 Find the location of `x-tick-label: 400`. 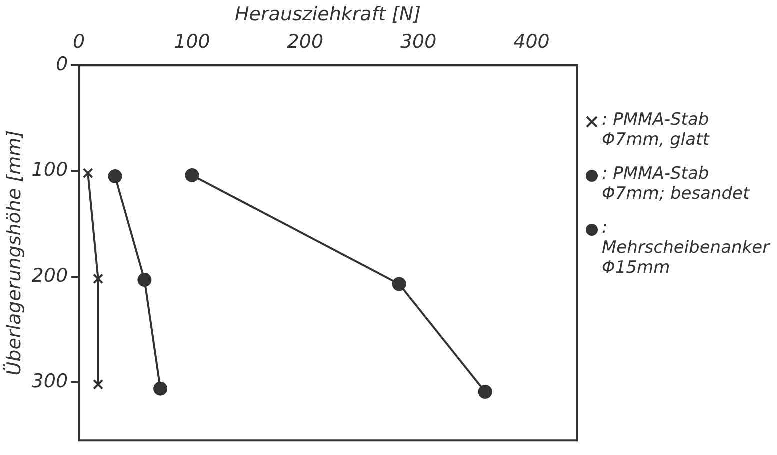

x-tick-label: 400 is located at coordinates (532, 42).